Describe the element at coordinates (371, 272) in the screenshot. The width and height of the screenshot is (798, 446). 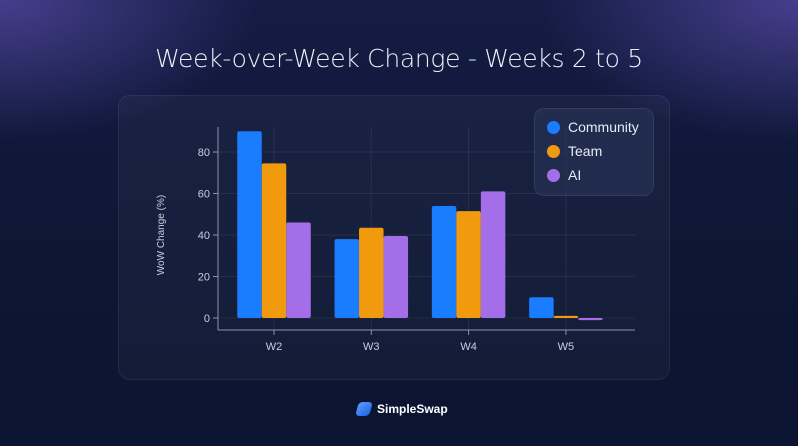
I see `bar-team-w3` at that location.